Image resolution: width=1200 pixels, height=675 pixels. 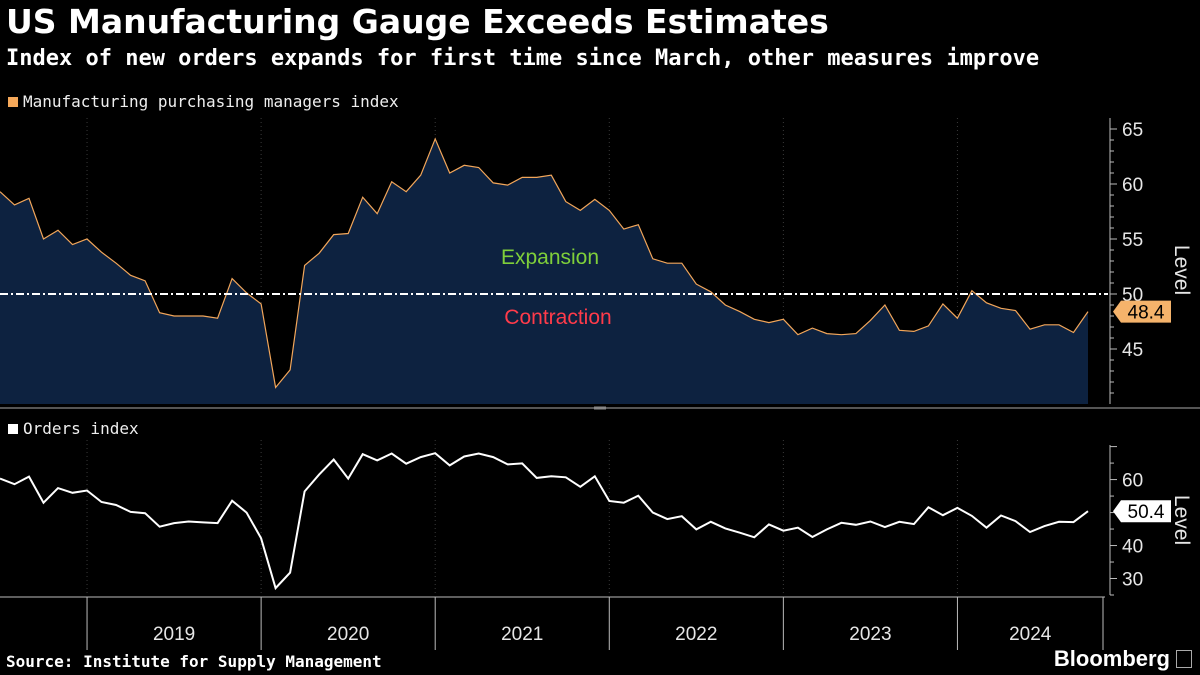 What do you see at coordinates (1132, 350) in the screenshot?
I see `pmi-y-tick-label: 45` at bounding box center [1132, 350].